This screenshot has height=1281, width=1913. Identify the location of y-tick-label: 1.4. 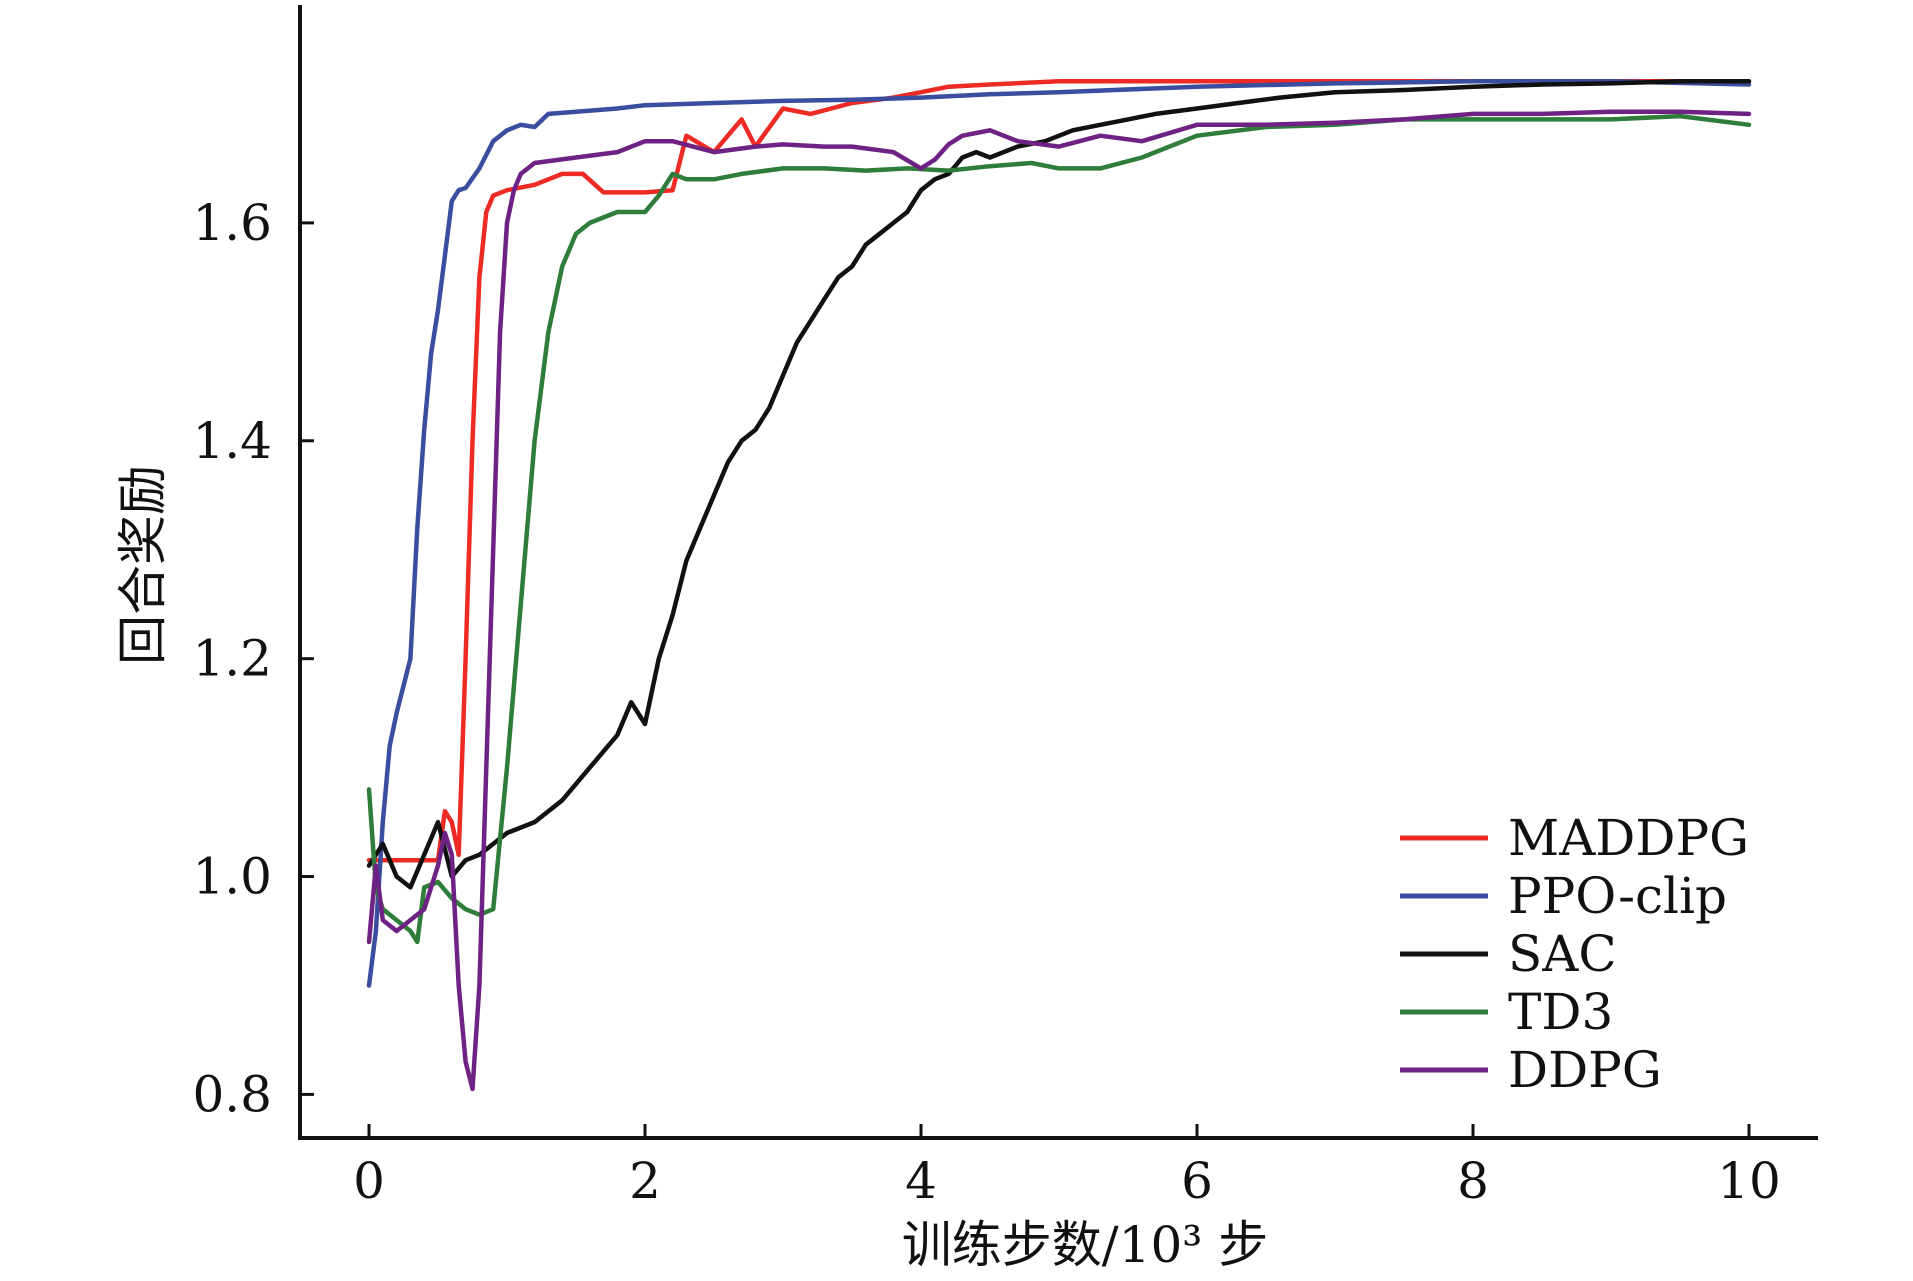
(232, 441).